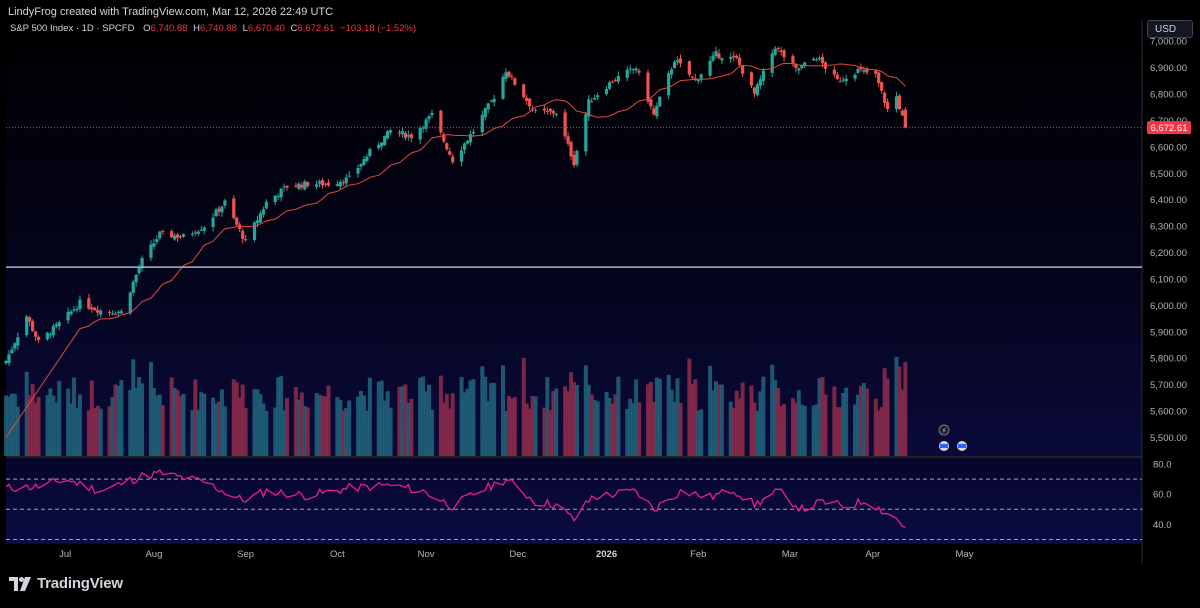 This screenshot has width=1200, height=608. Describe the element at coordinates (426, 554) in the screenshot. I see `time-tick-label: Nov` at that location.